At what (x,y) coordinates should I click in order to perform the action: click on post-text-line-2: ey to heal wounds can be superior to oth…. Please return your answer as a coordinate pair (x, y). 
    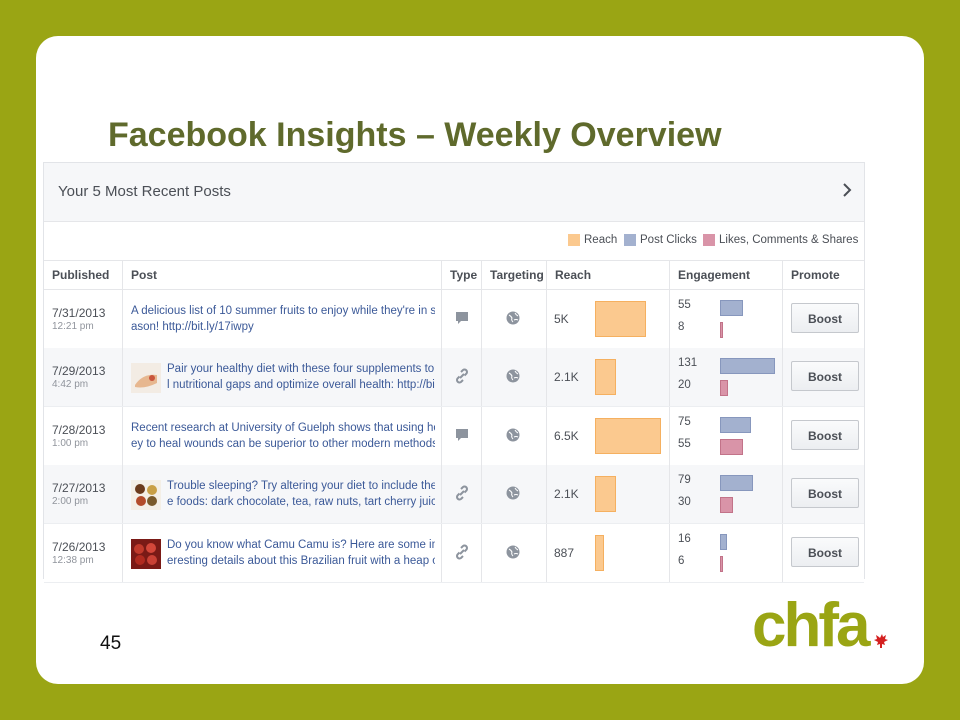
    Looking at the image, I should click on (283, 443).